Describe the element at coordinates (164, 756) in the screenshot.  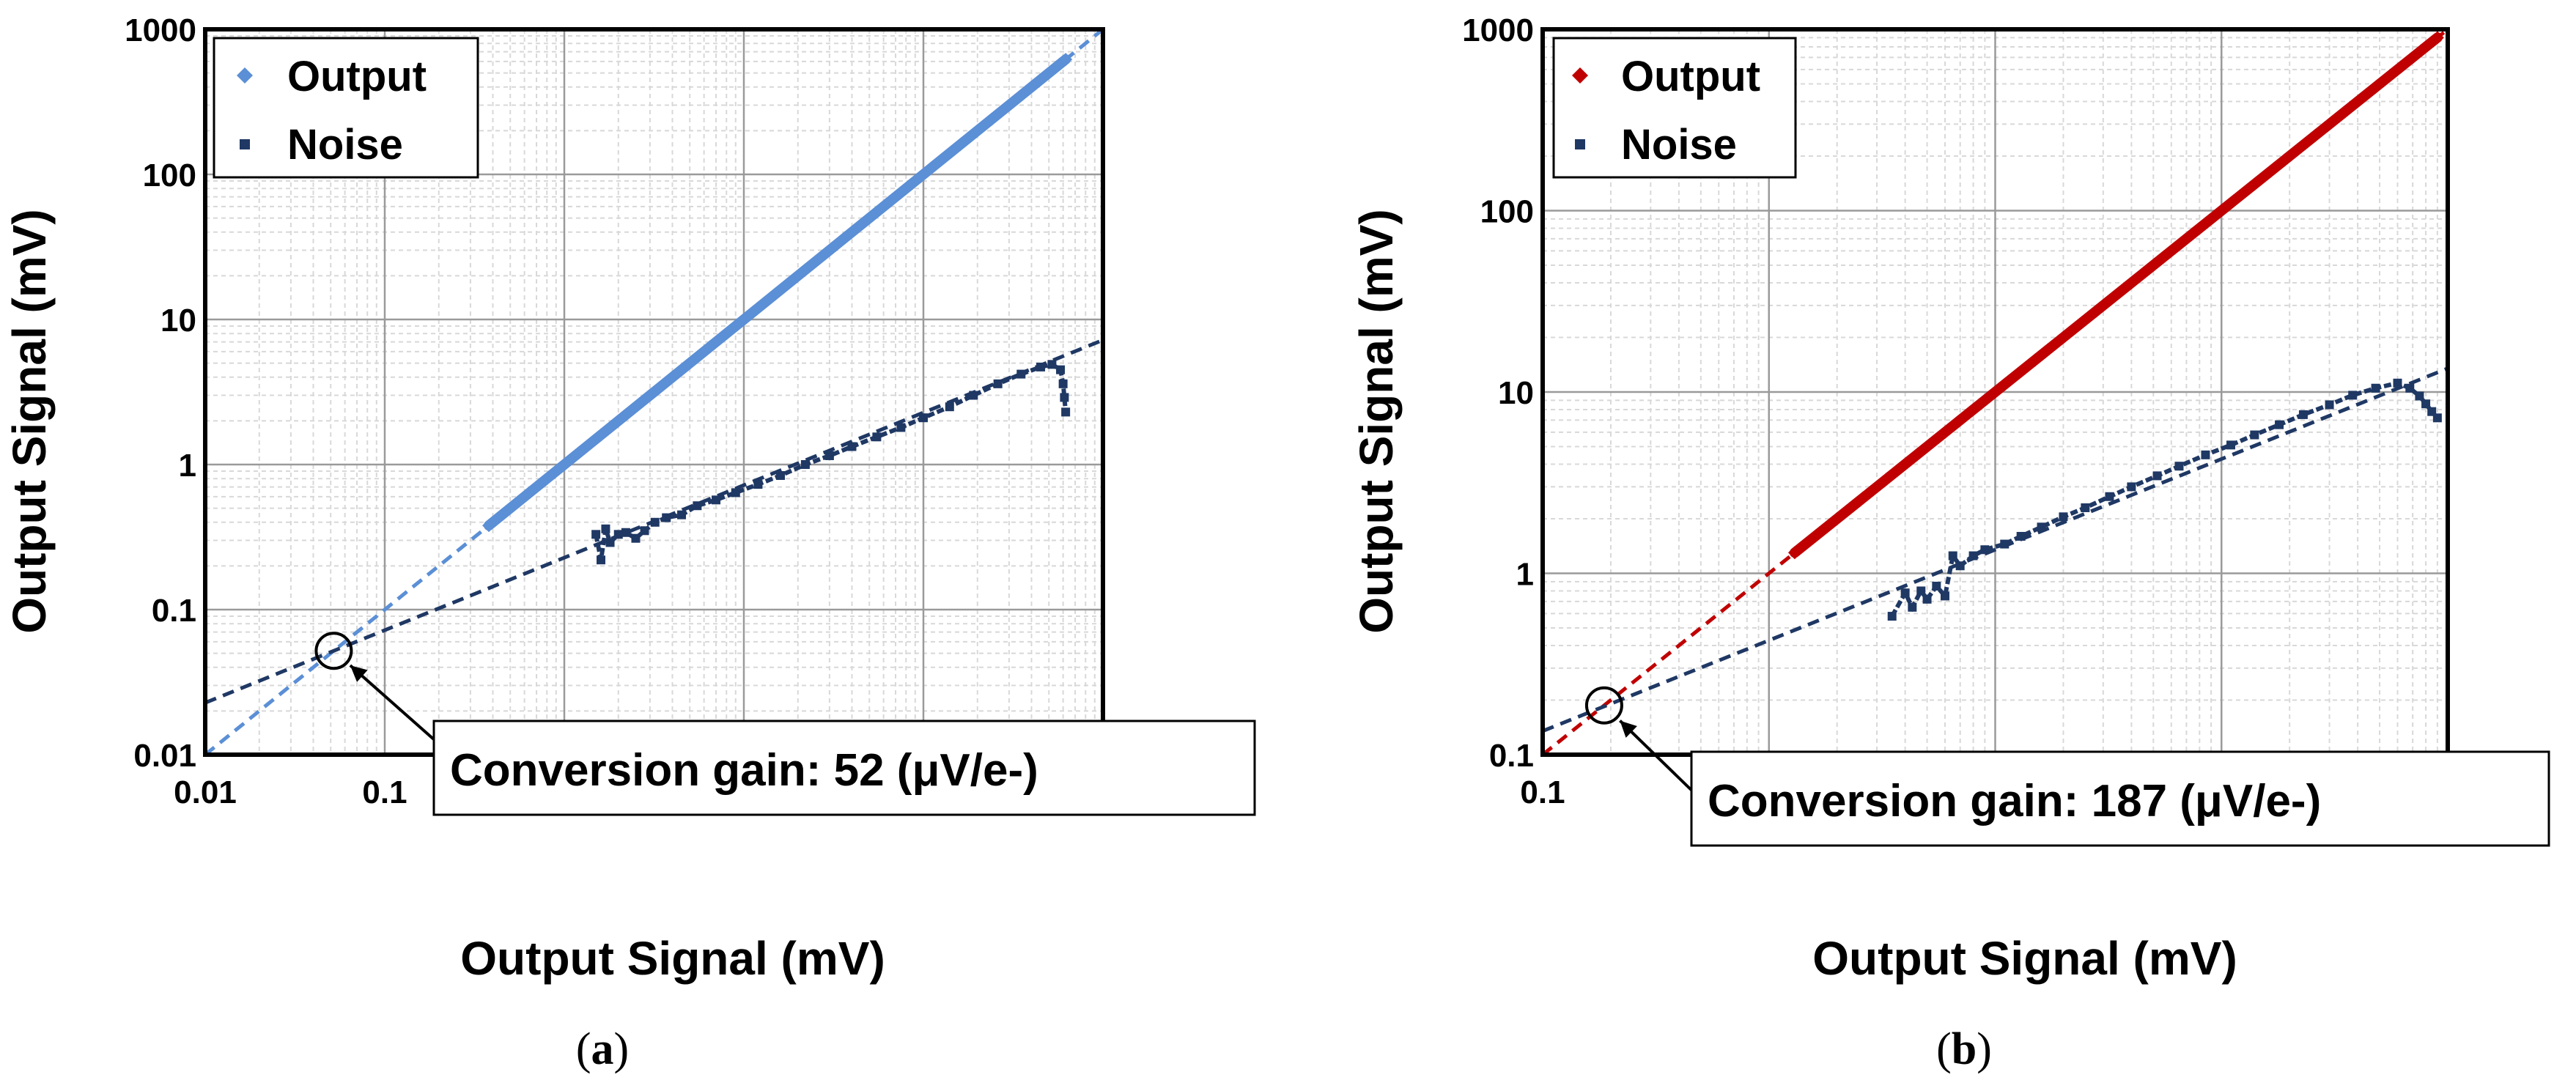
I see `y-tick-label: 0.01` at that location.